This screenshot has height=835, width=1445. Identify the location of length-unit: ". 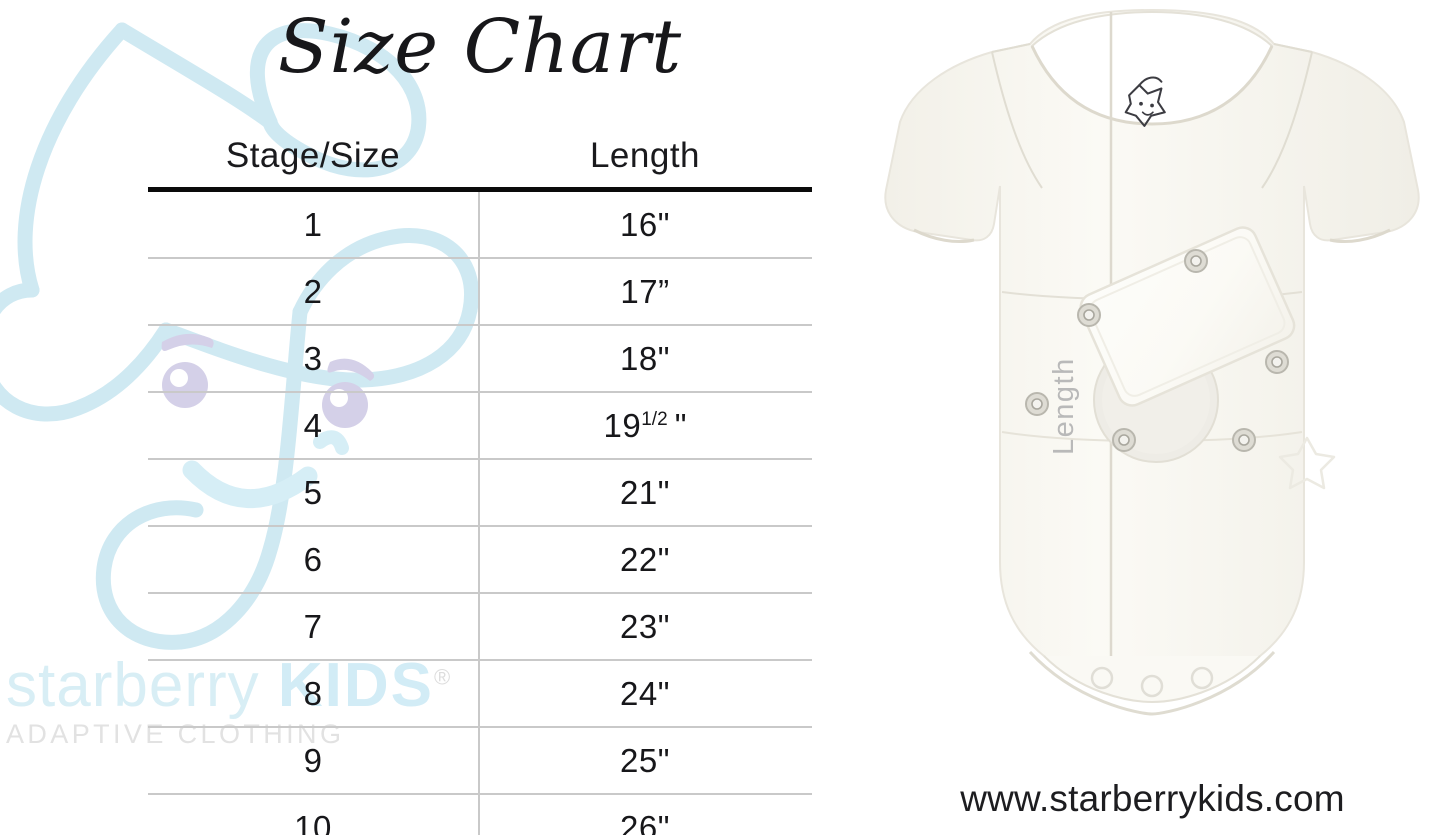
(680, 425).